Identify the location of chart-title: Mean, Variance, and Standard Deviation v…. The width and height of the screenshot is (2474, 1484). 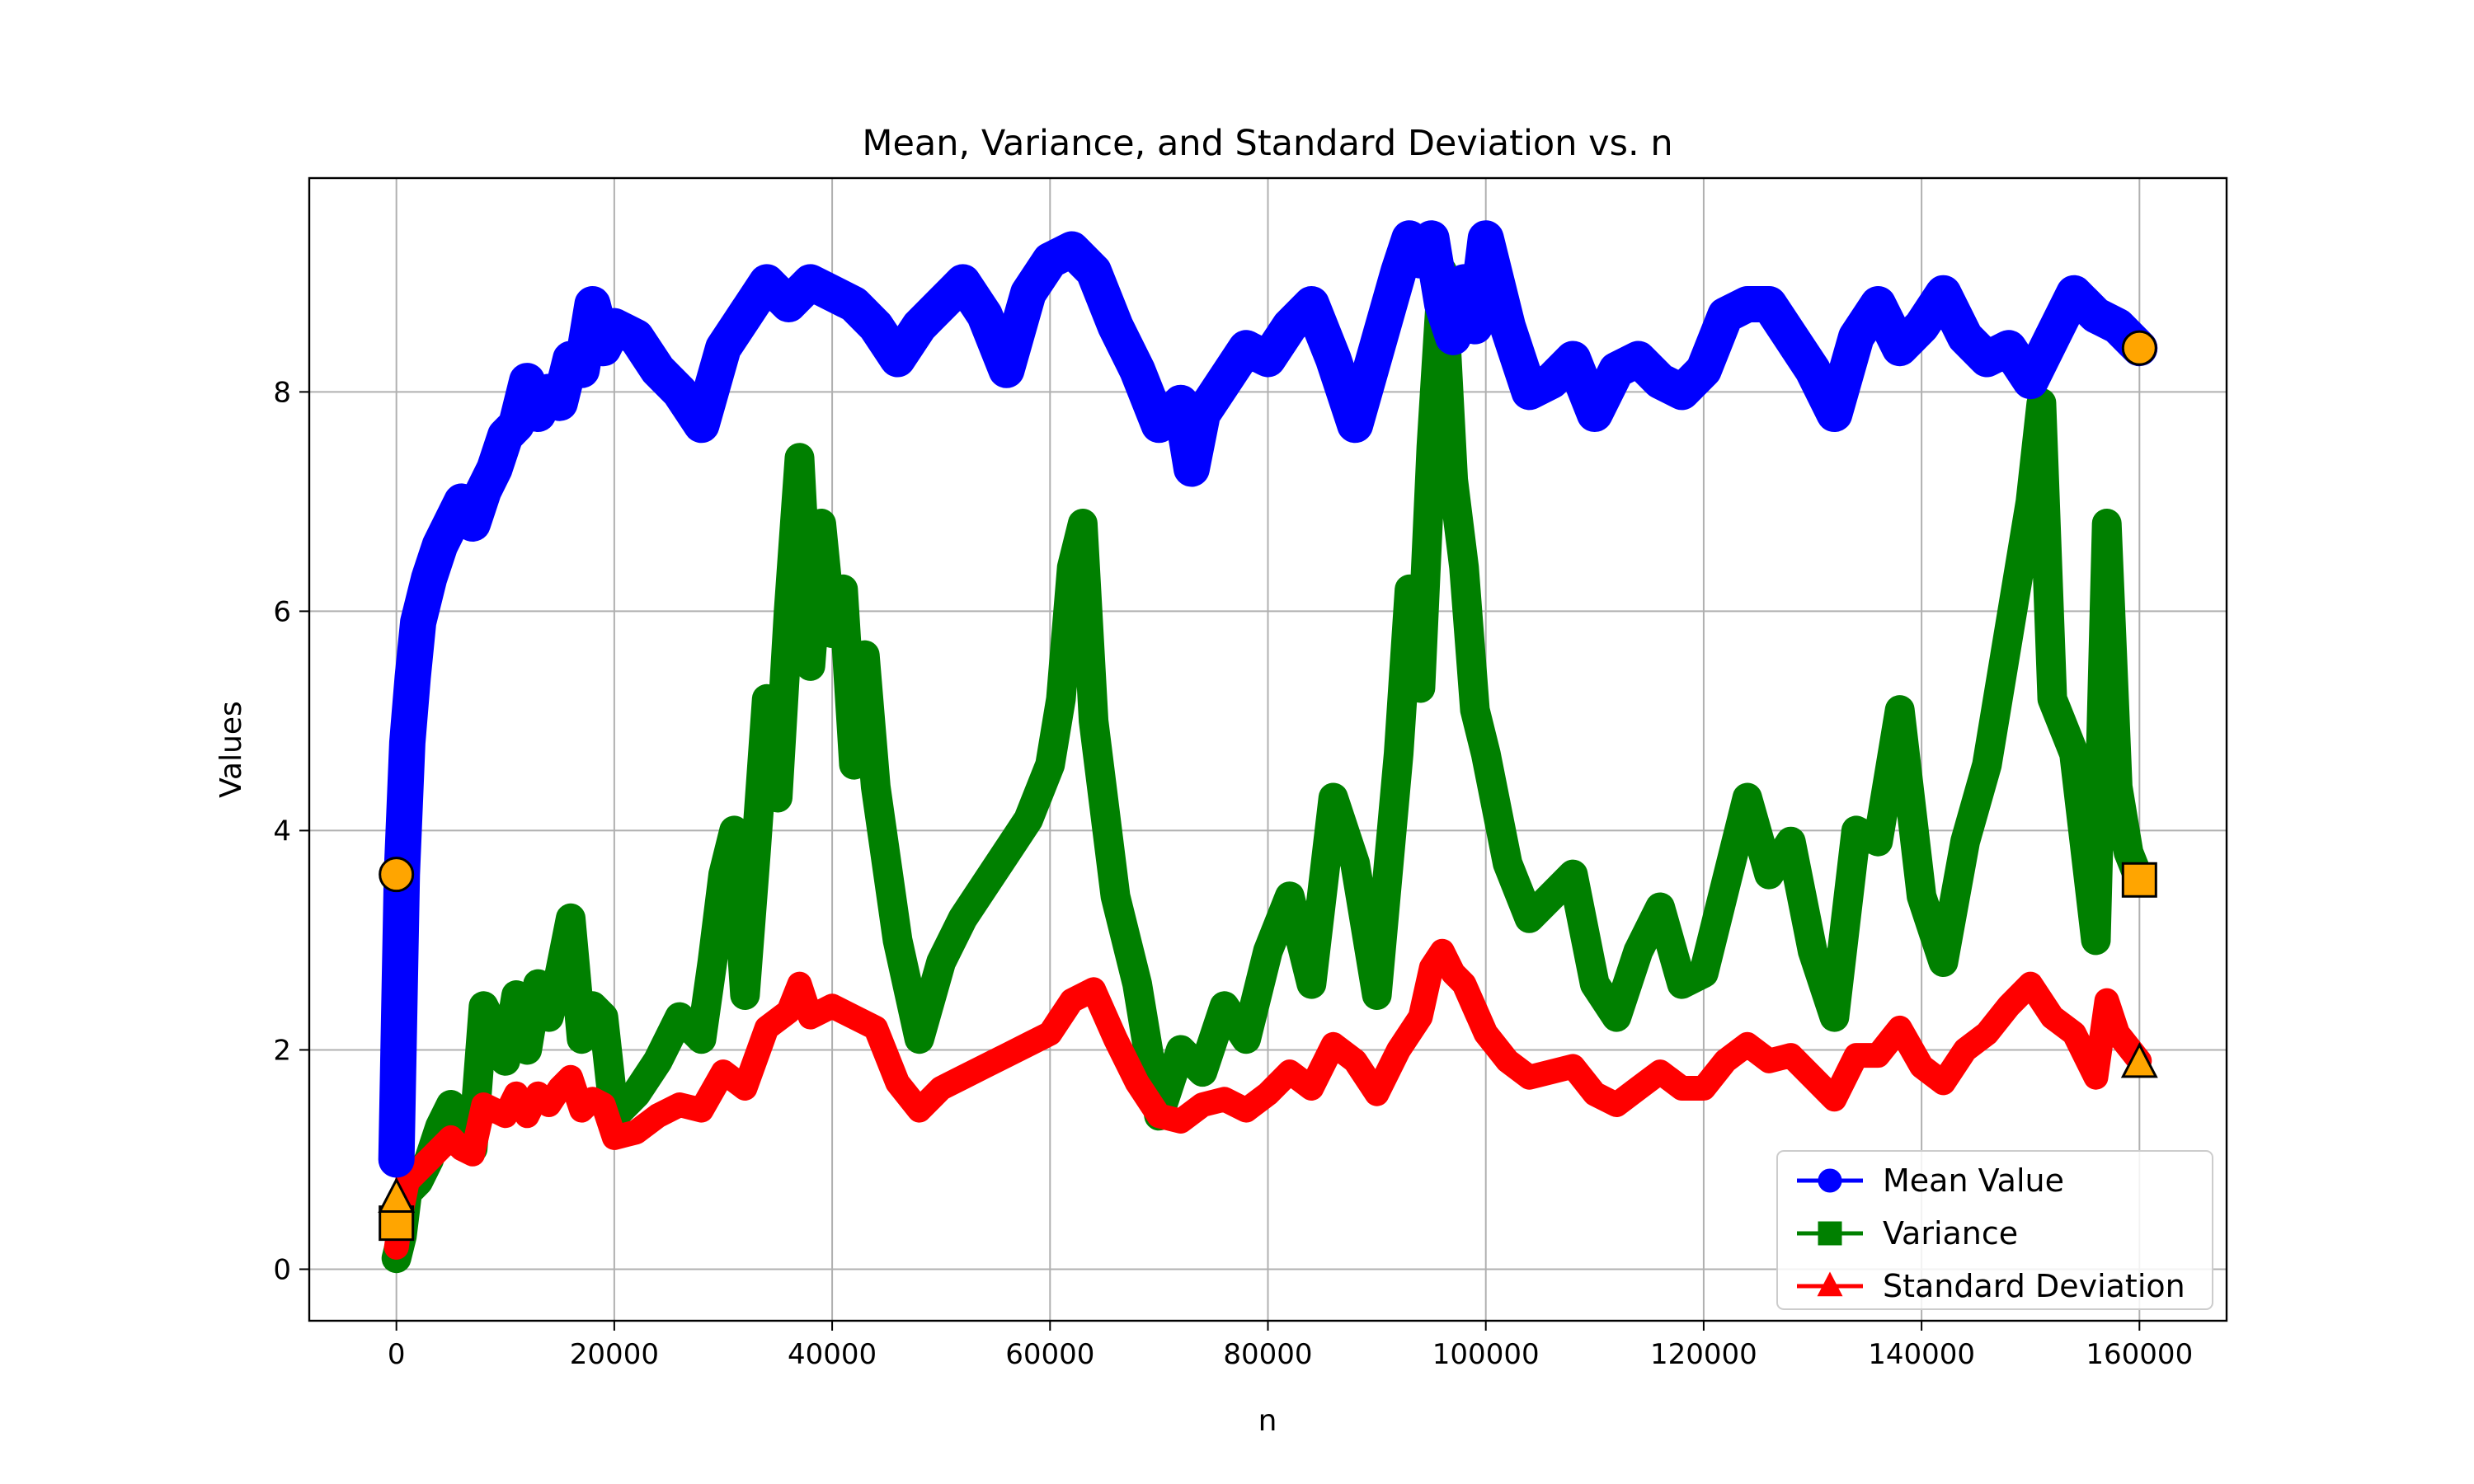
(1267, 143).